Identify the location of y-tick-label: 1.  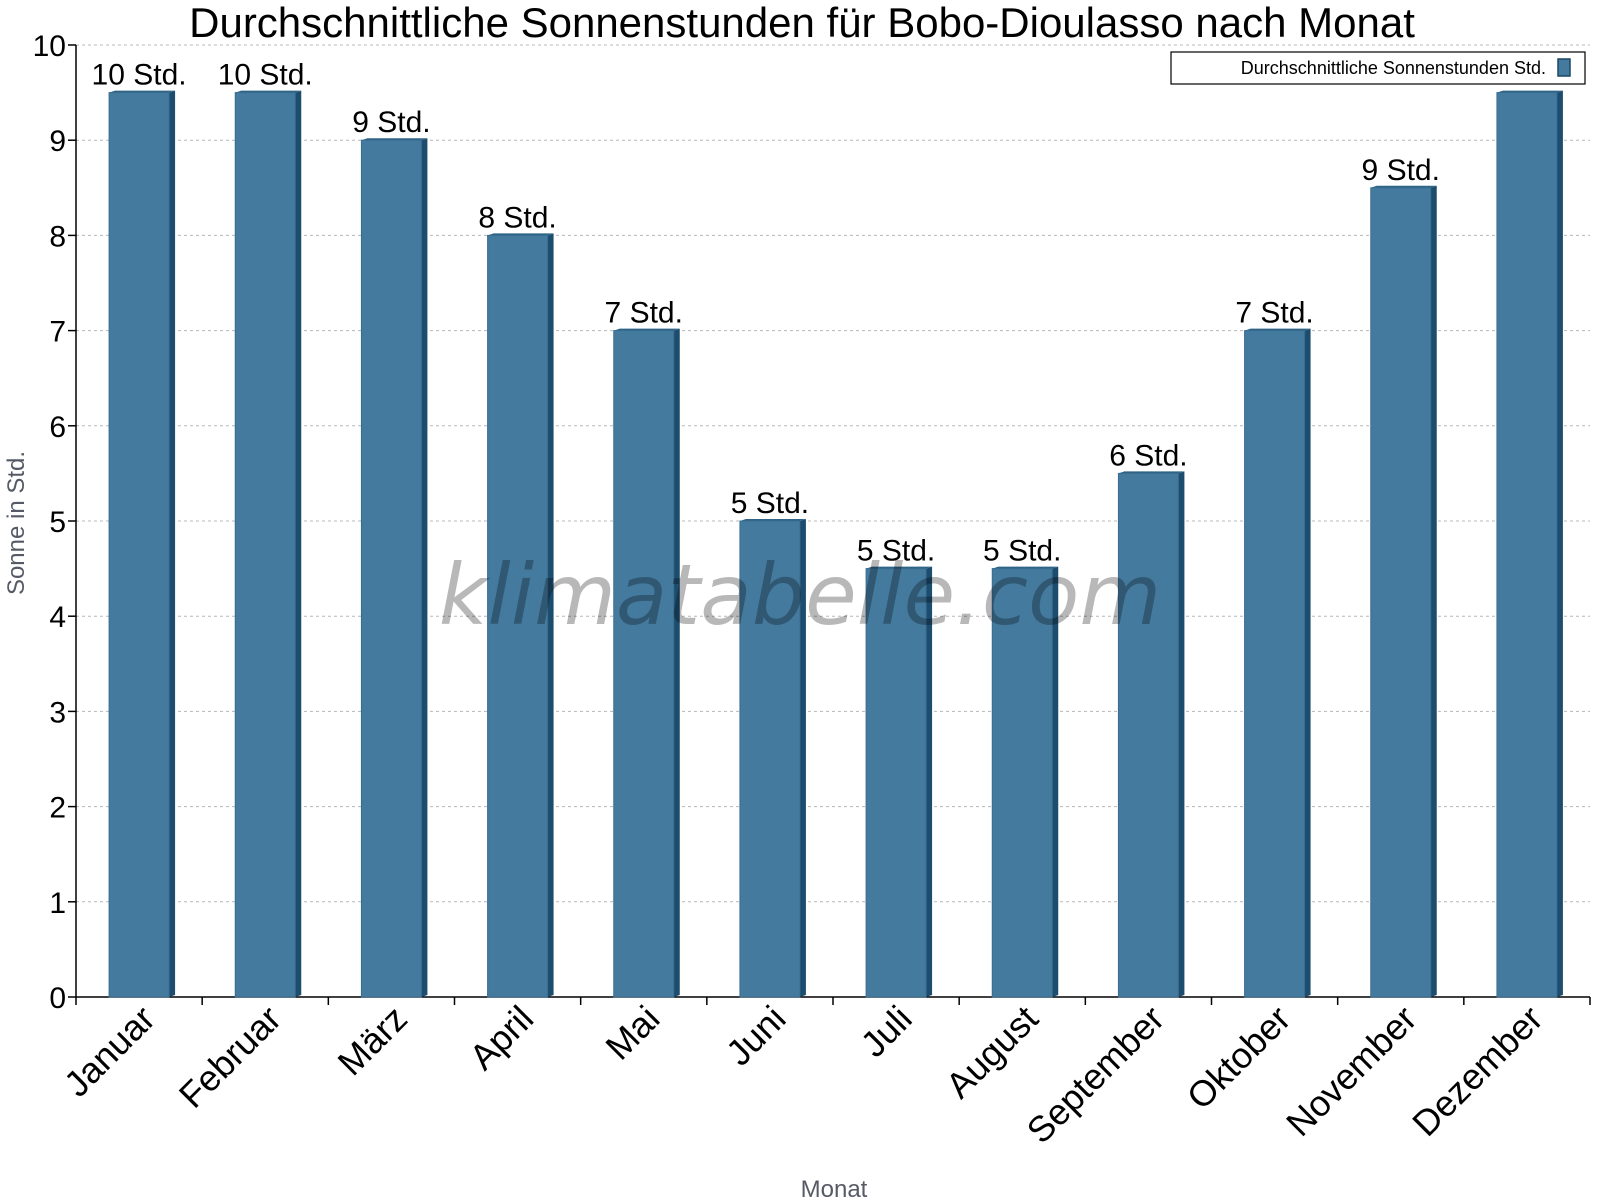
(57, 903).